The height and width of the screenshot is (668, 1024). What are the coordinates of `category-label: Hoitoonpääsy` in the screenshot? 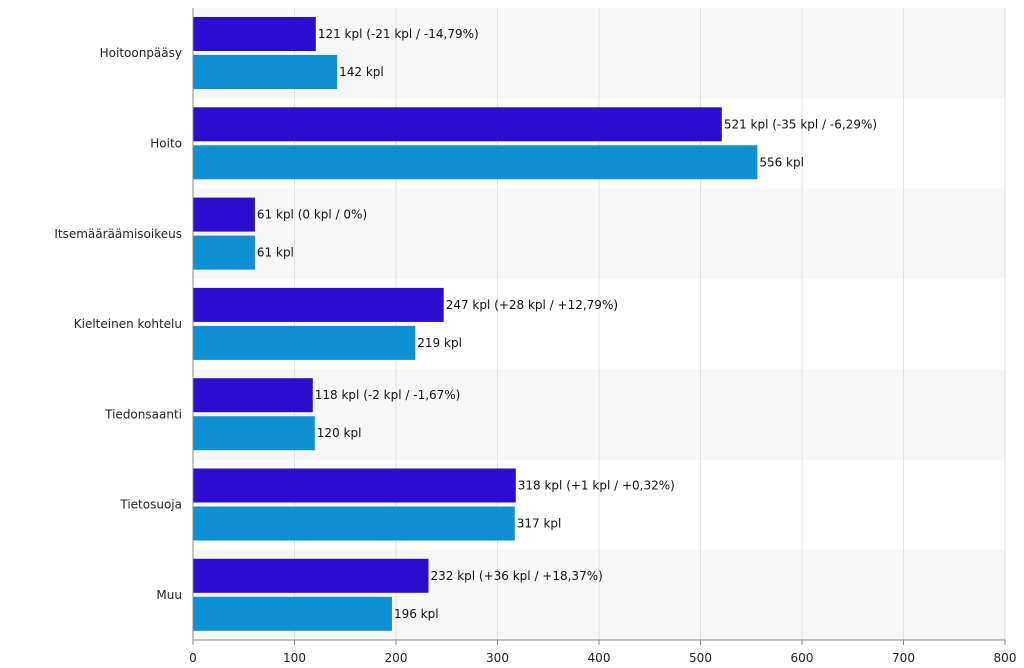 It's located at (141, 53).